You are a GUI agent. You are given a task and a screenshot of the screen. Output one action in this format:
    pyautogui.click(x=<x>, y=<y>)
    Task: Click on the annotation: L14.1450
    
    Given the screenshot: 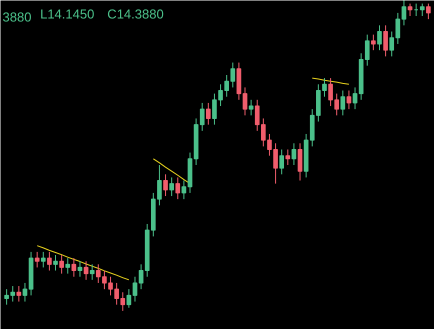 What is the action you would take?
    pyautogui.click(x=67, y=14)
    